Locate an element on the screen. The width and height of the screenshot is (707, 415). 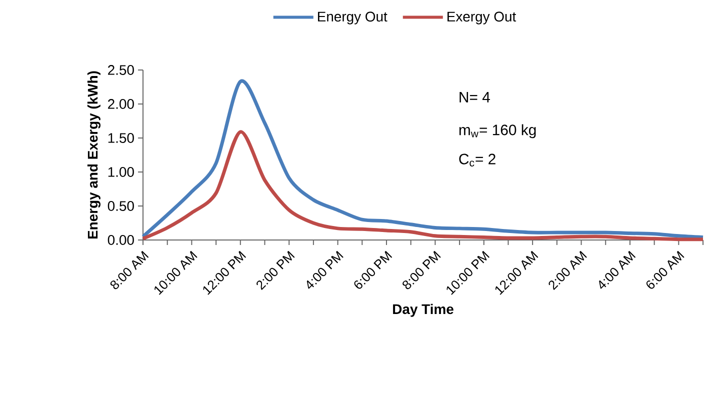
x-tick-label: 4:00 AM is located at coordinates (617, 269).